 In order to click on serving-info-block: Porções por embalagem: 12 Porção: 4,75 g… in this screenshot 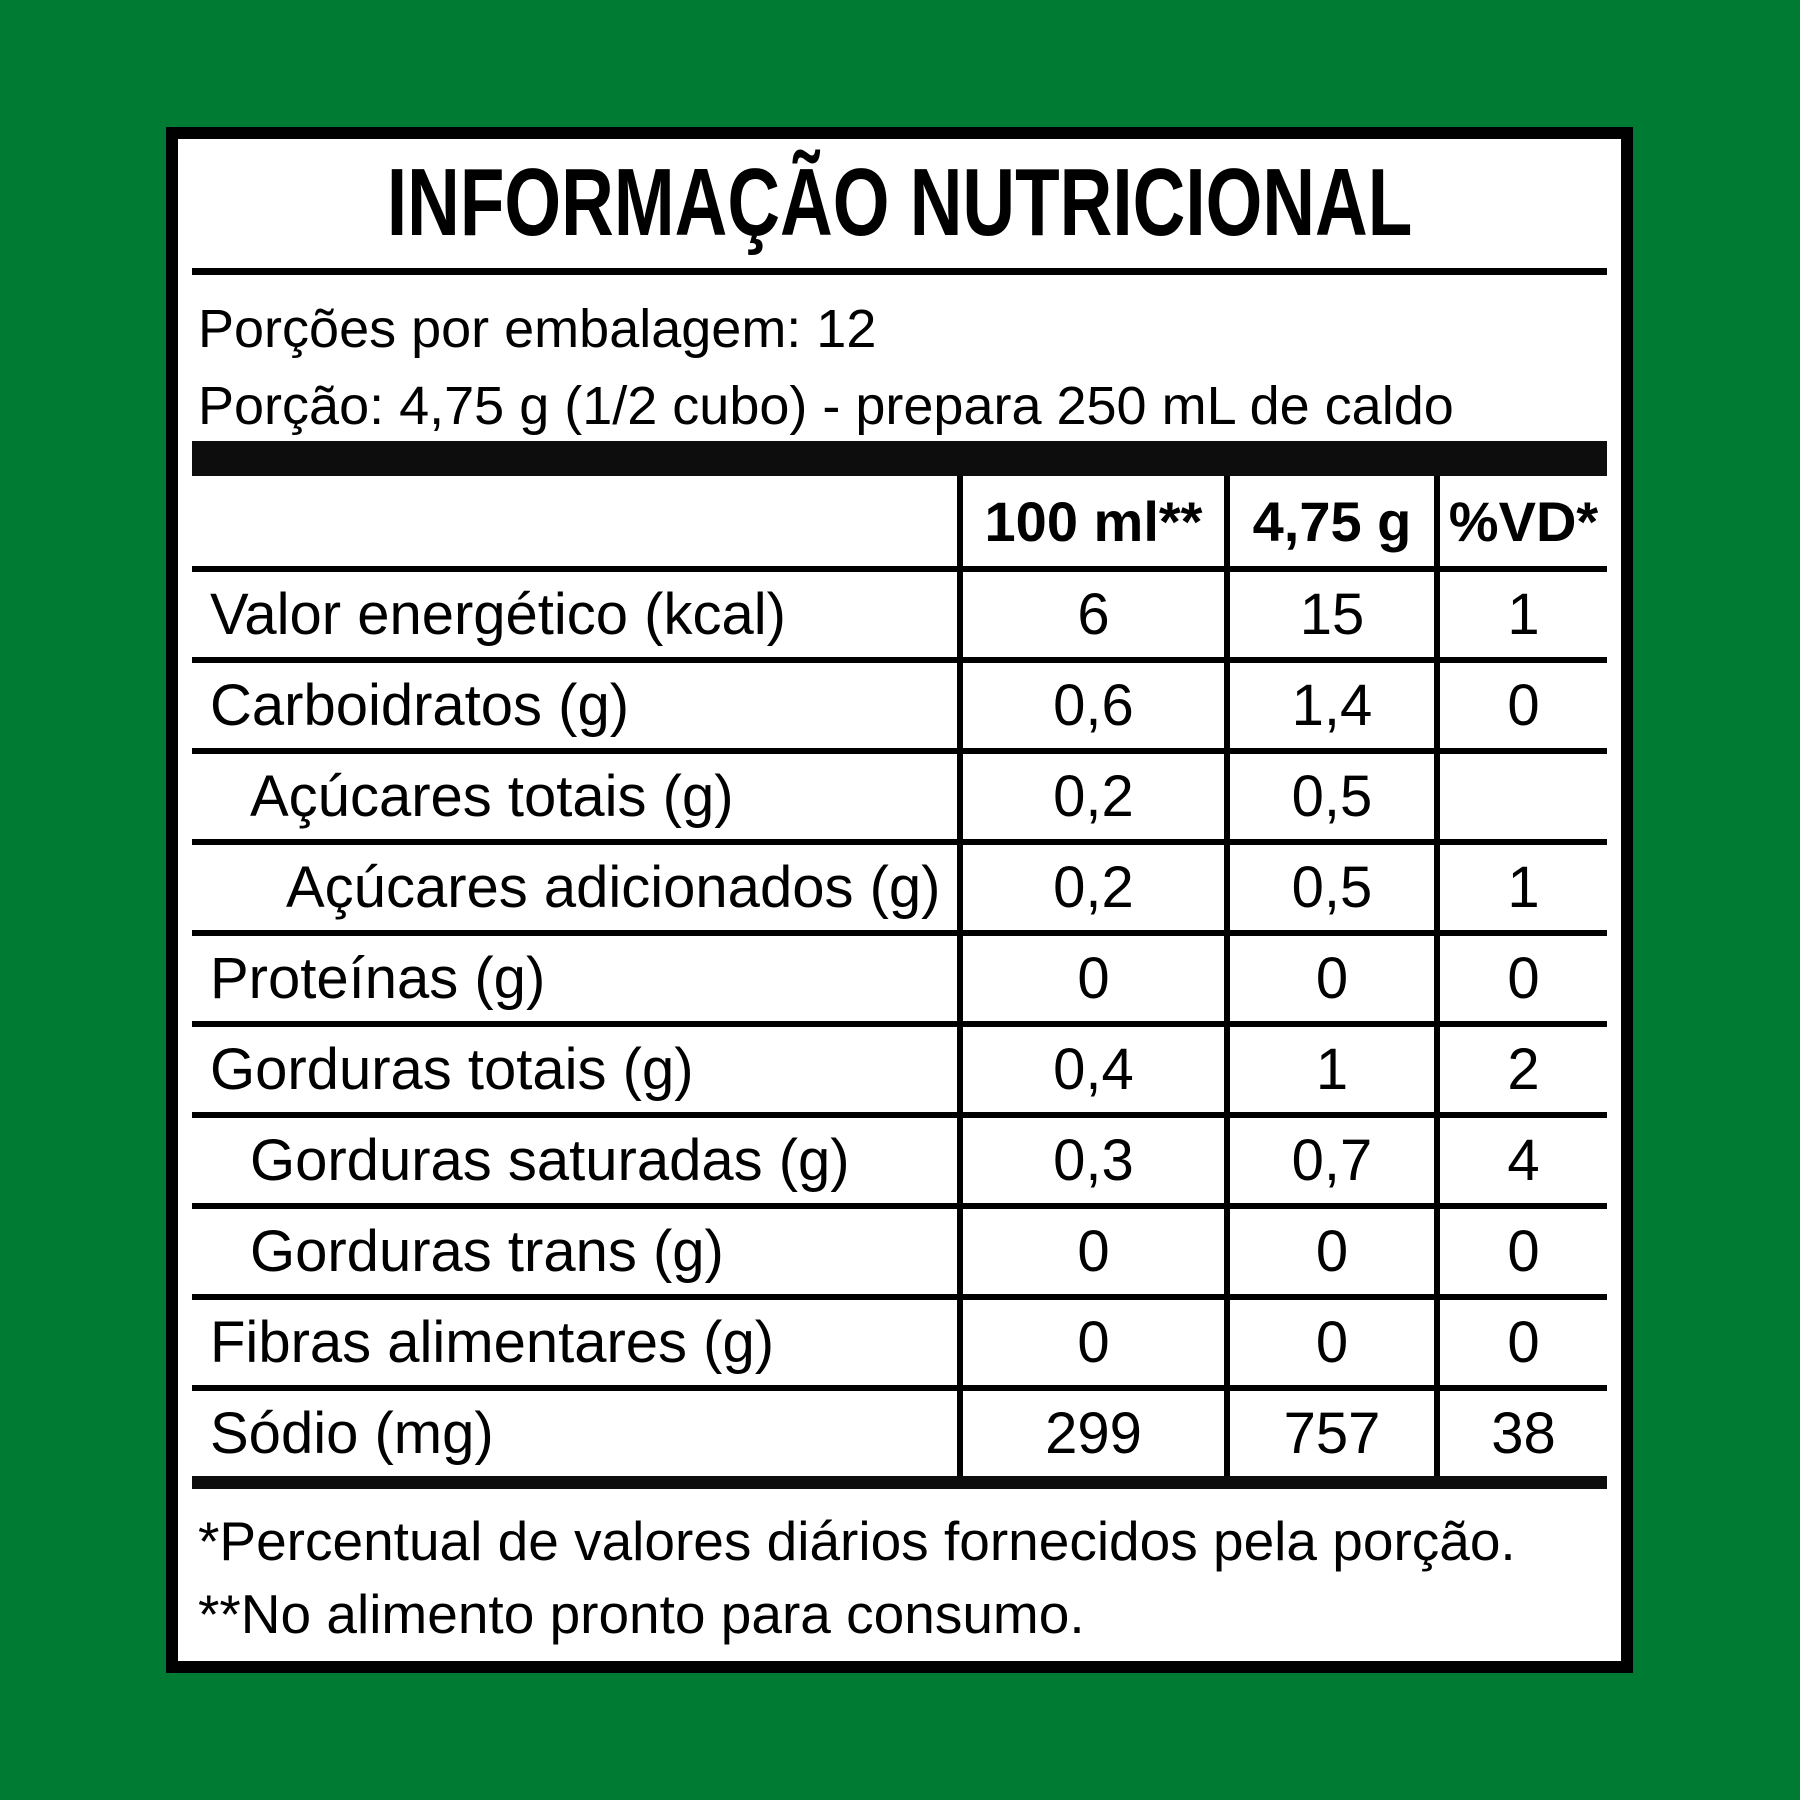, I will do `click(899, 358)`.